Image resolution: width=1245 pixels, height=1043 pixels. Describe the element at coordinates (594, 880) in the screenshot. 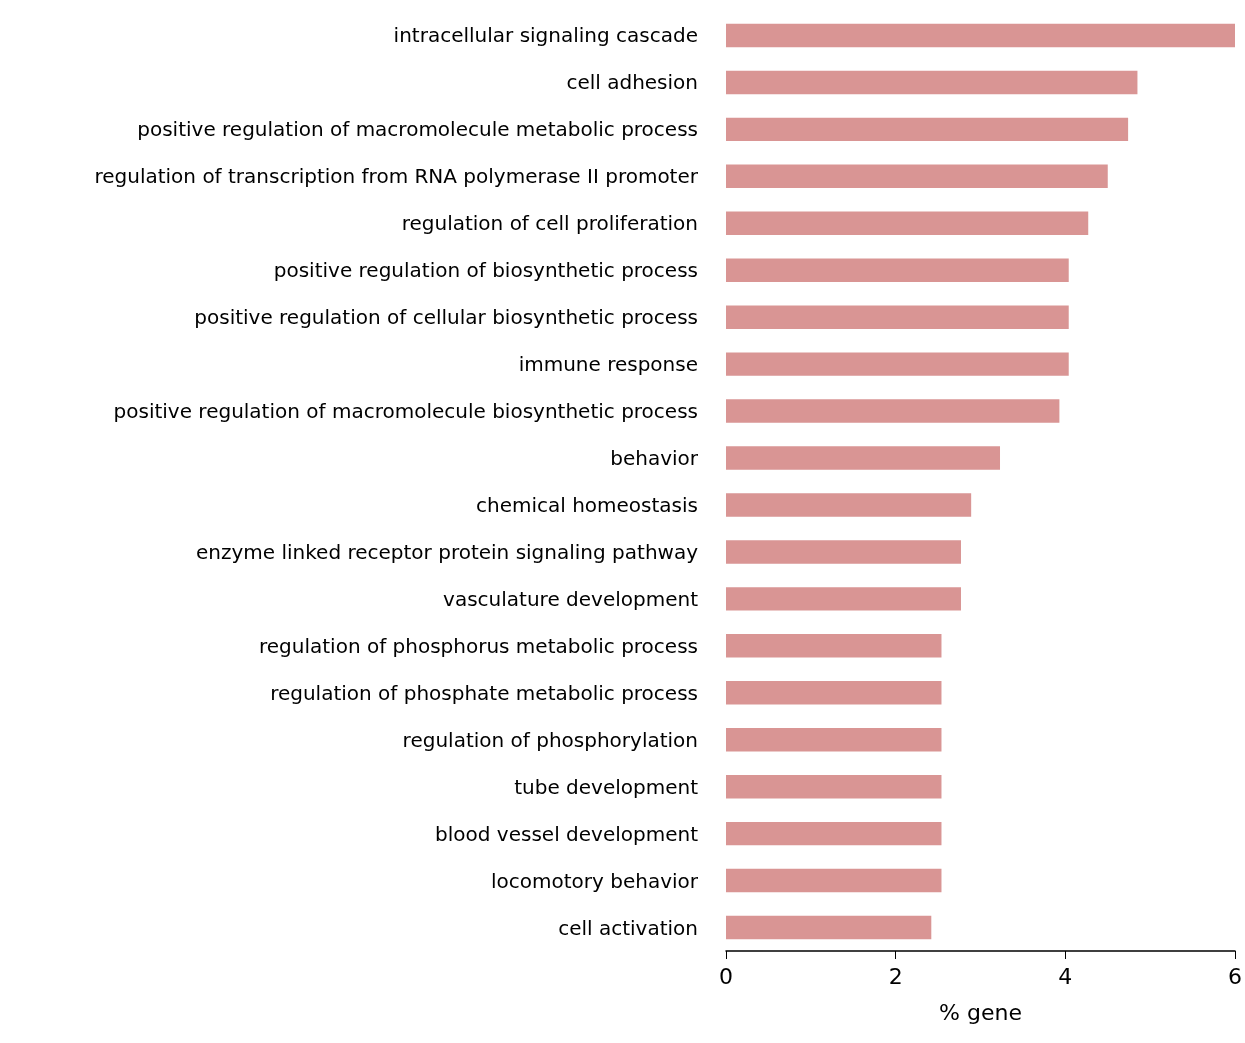

I see `y-tick-label: locomotory behavior` at that location.